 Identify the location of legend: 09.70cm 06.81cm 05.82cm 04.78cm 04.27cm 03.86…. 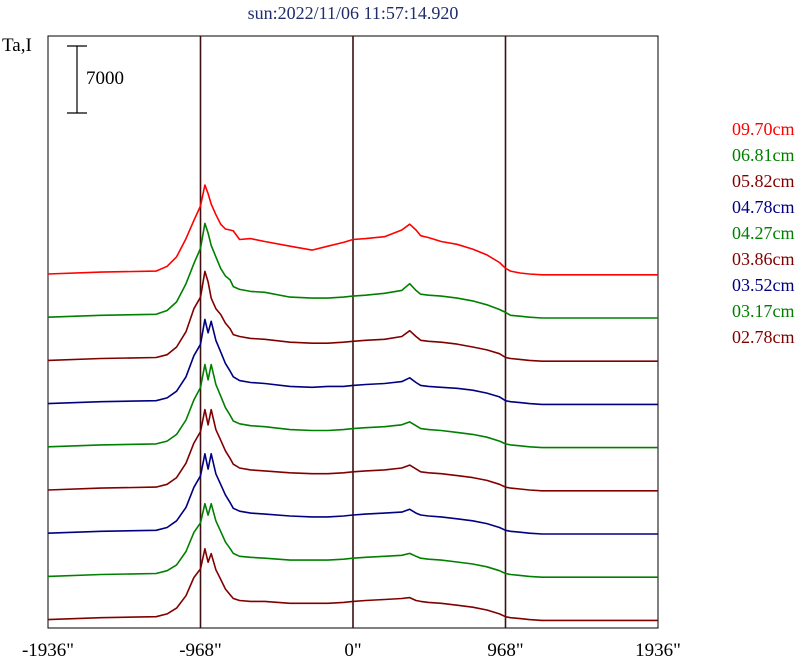
(763, 233).